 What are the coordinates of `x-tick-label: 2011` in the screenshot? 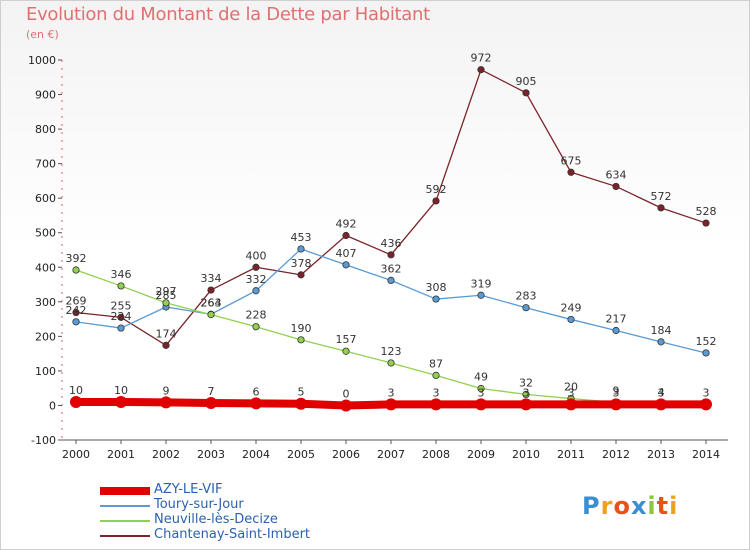 It's located at (571, 454).